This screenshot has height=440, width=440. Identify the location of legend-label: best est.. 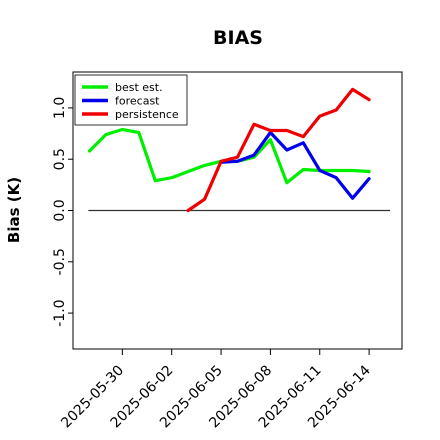
(139, 87).